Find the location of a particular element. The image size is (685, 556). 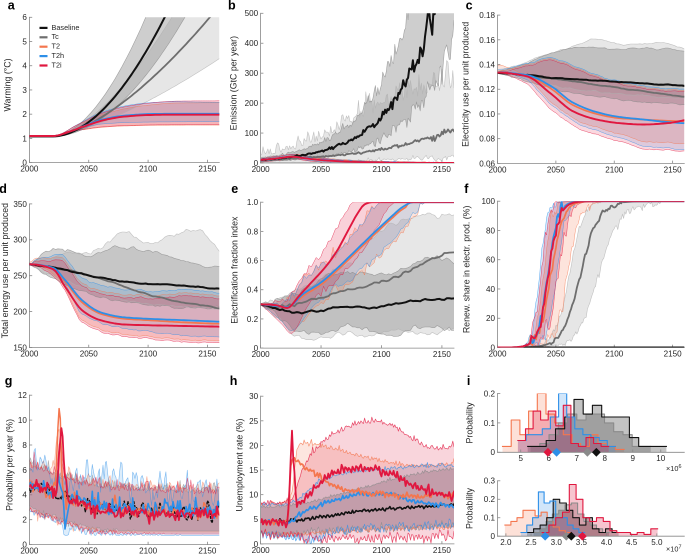

svg-text: 0.8 is located at coordinates (253, 231).